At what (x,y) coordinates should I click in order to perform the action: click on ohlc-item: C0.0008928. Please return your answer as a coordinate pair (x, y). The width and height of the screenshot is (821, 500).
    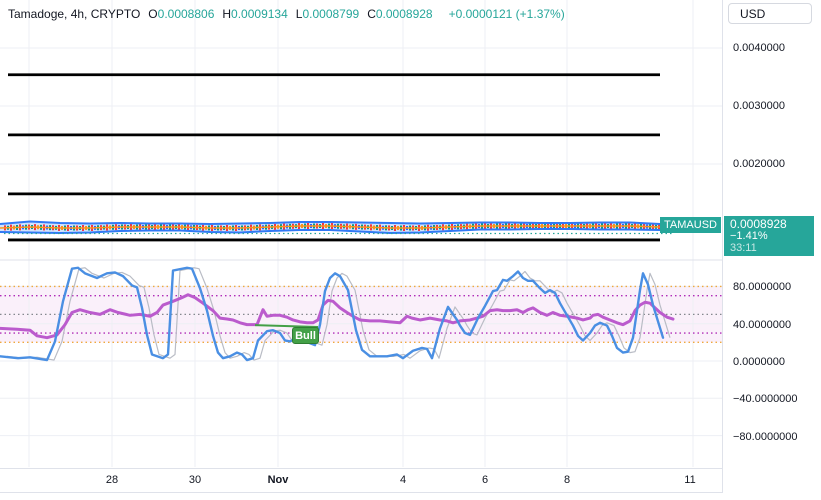
    Looking at the image, I should click on (400, 14).